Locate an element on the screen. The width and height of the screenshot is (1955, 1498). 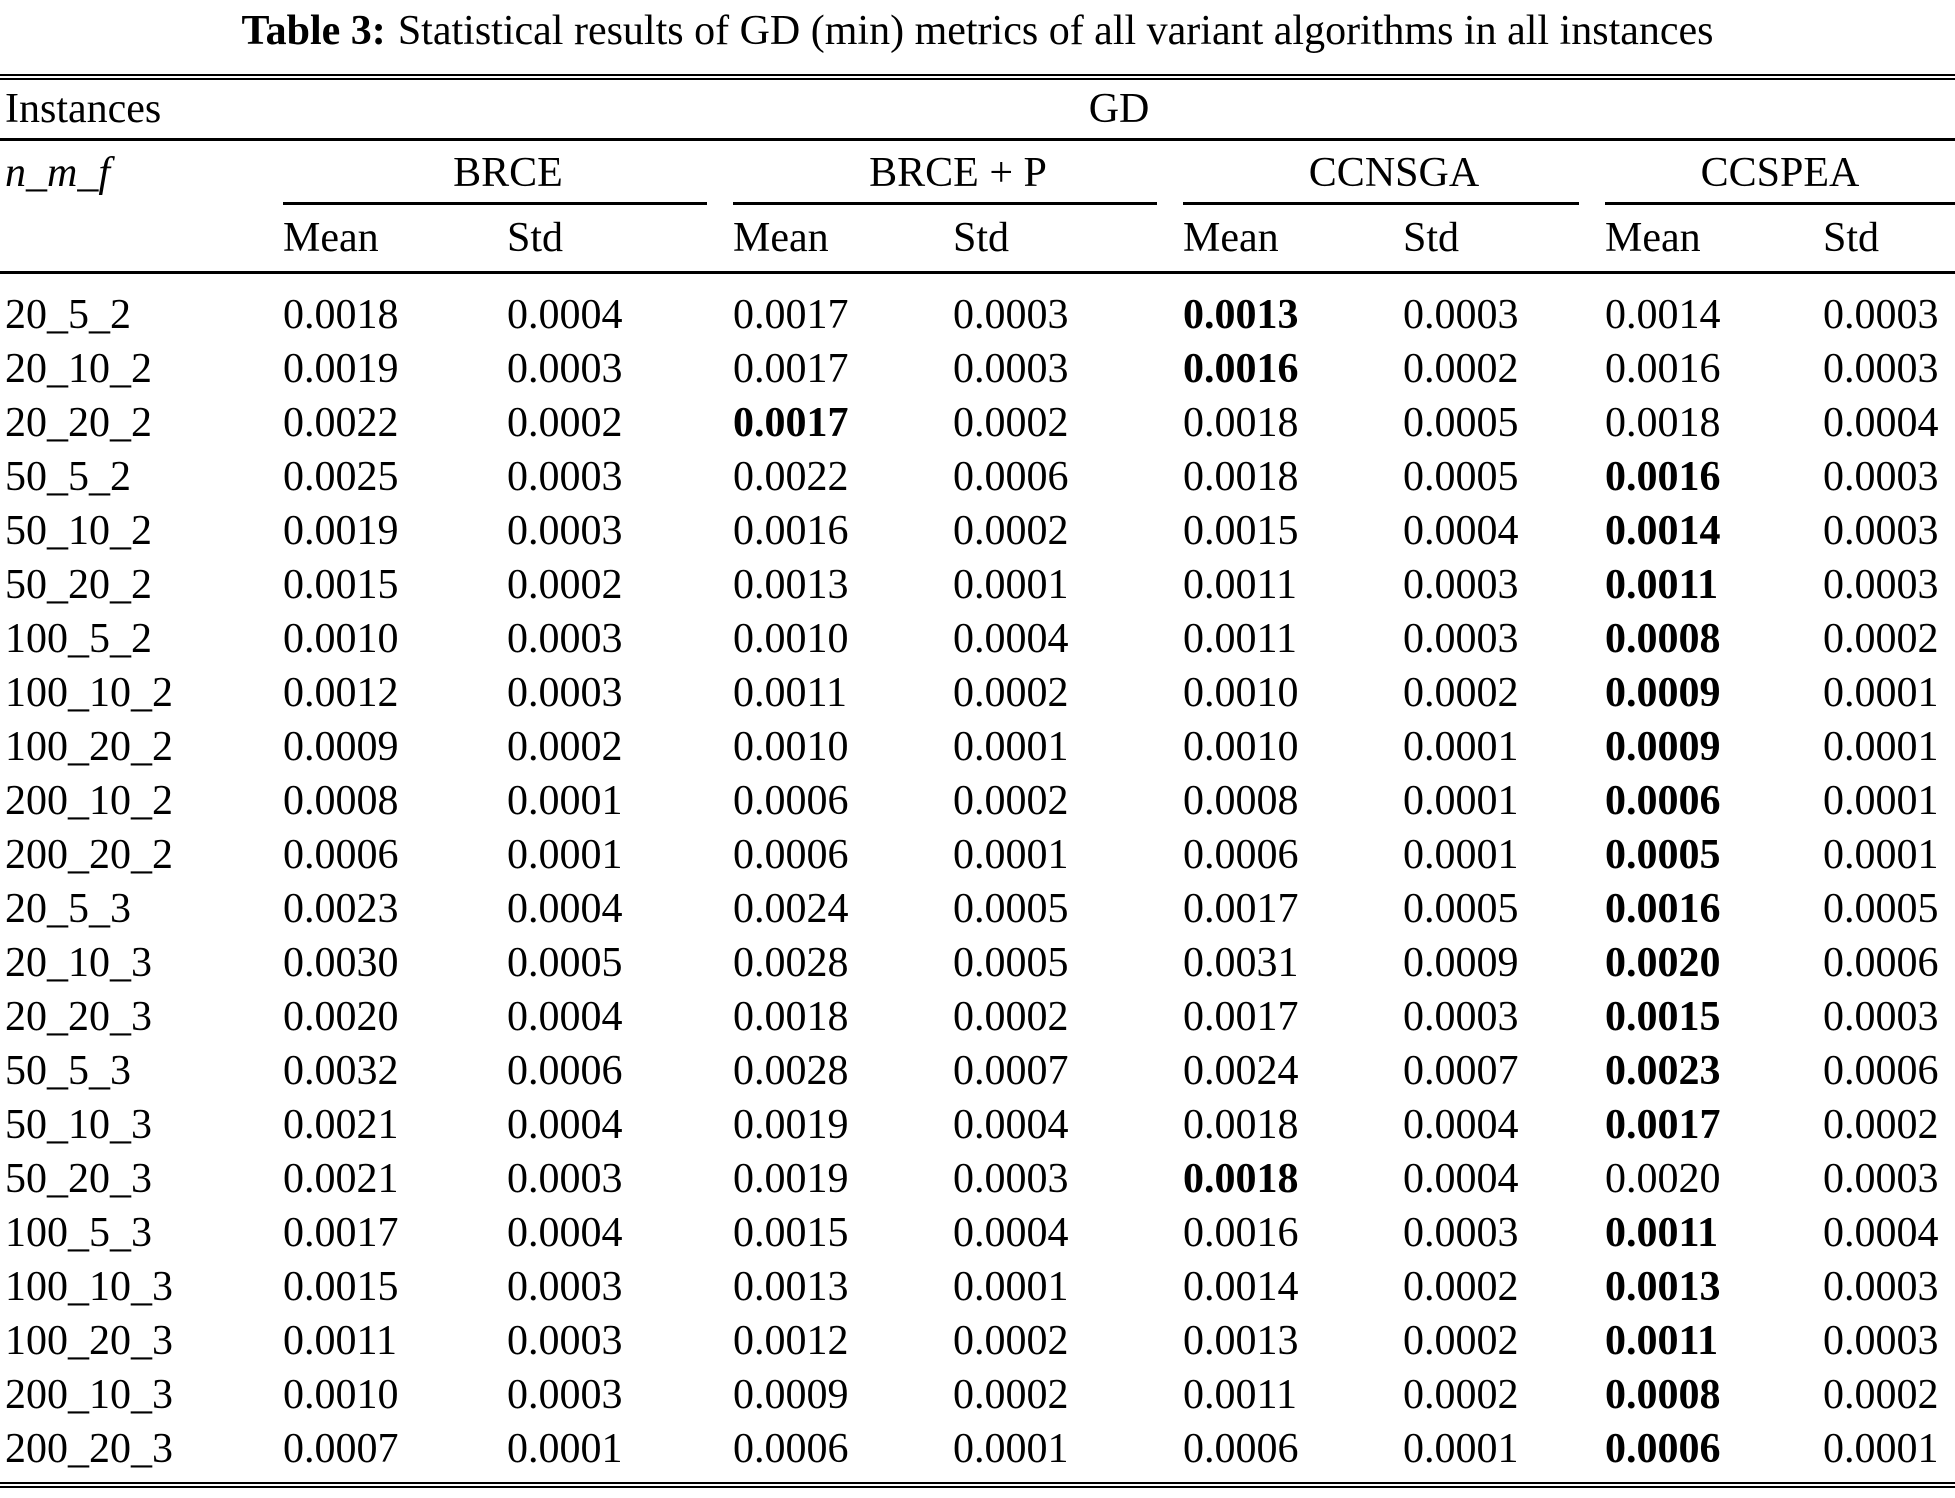
group-header-ccnsga: CCNSGA is located at coordinates (1394, 172).